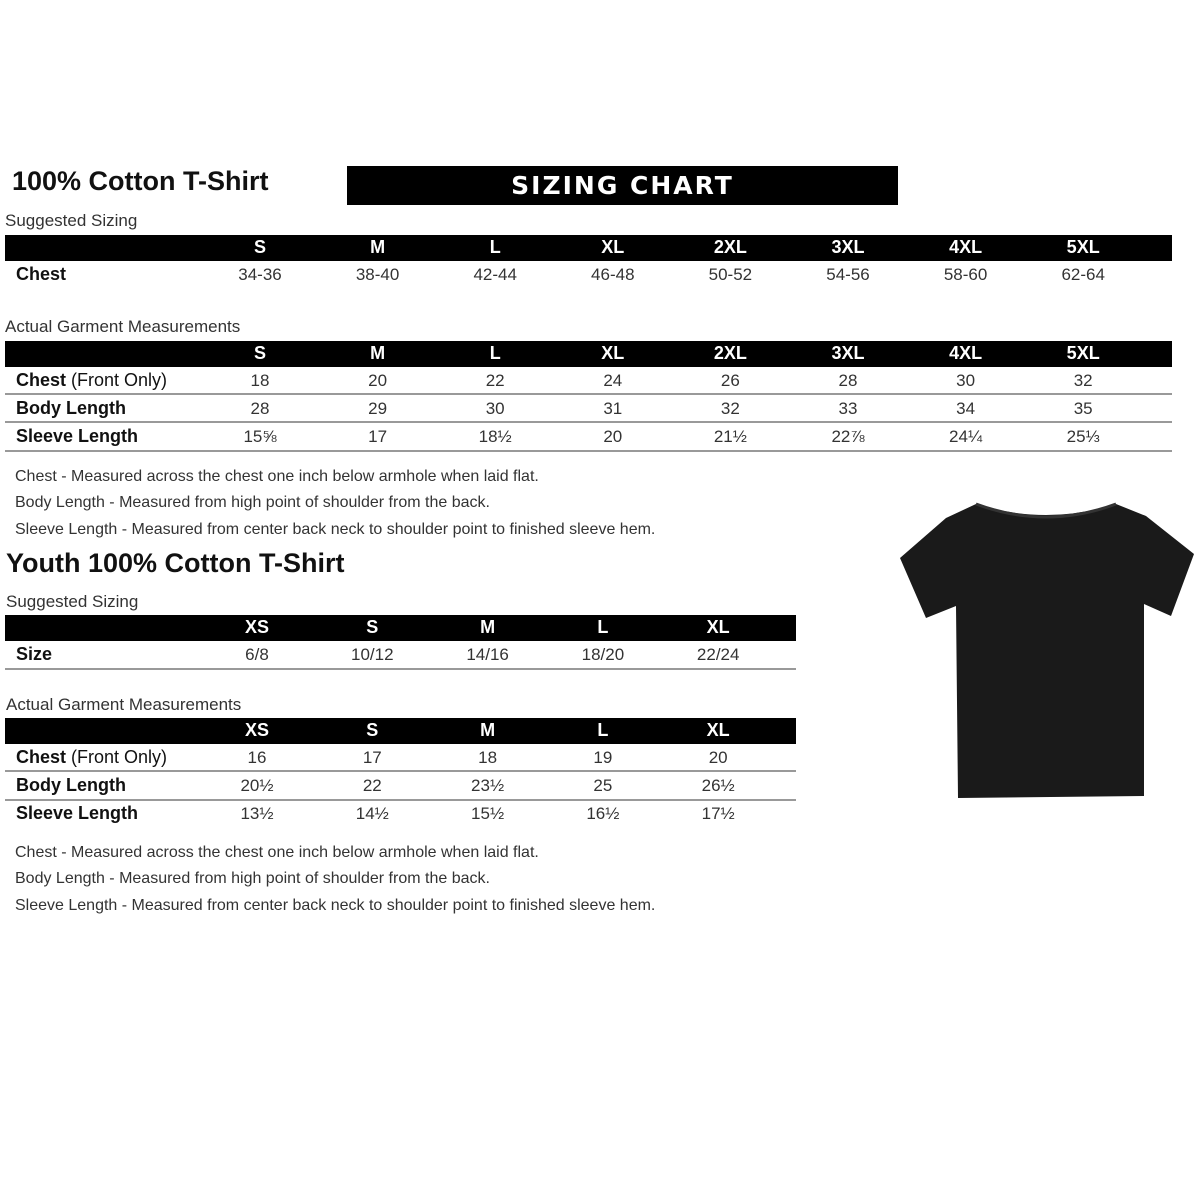  Describe the element at coordinates (372, 730) in the screenshot. I see `size-header-s: S` at that location.